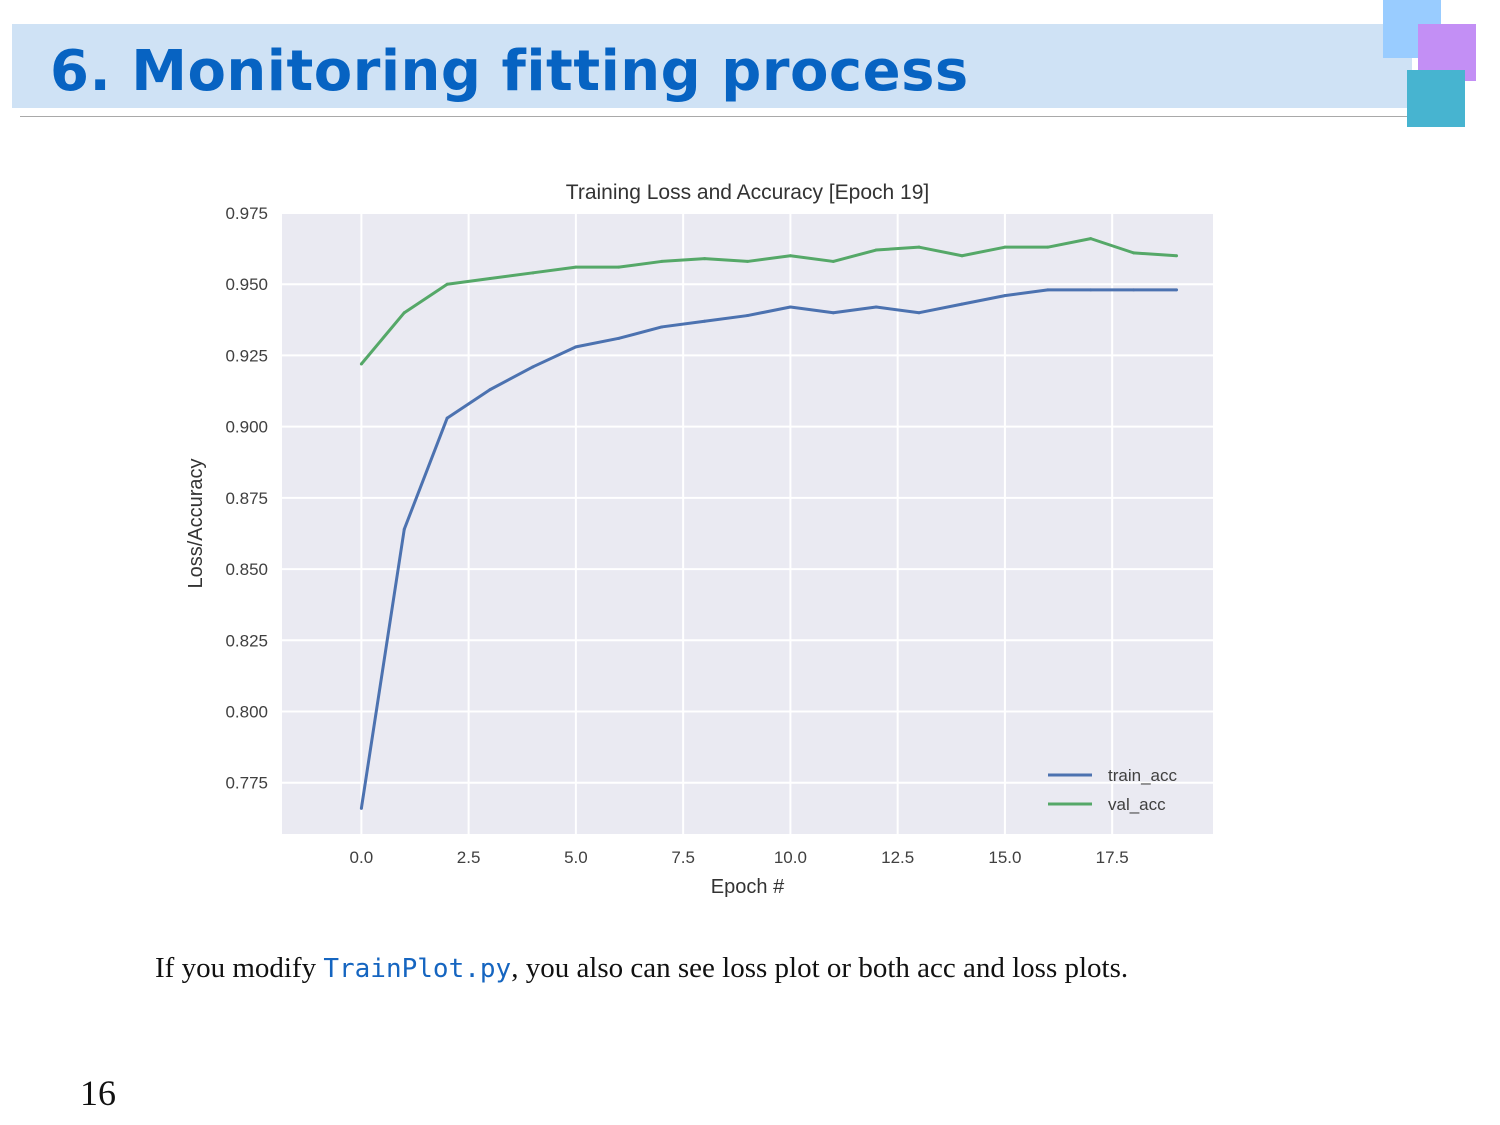  Describe the element at coordinates (1142, 775) in the screenshot. I see `legend-label-train-acc: train_acc` at that location.